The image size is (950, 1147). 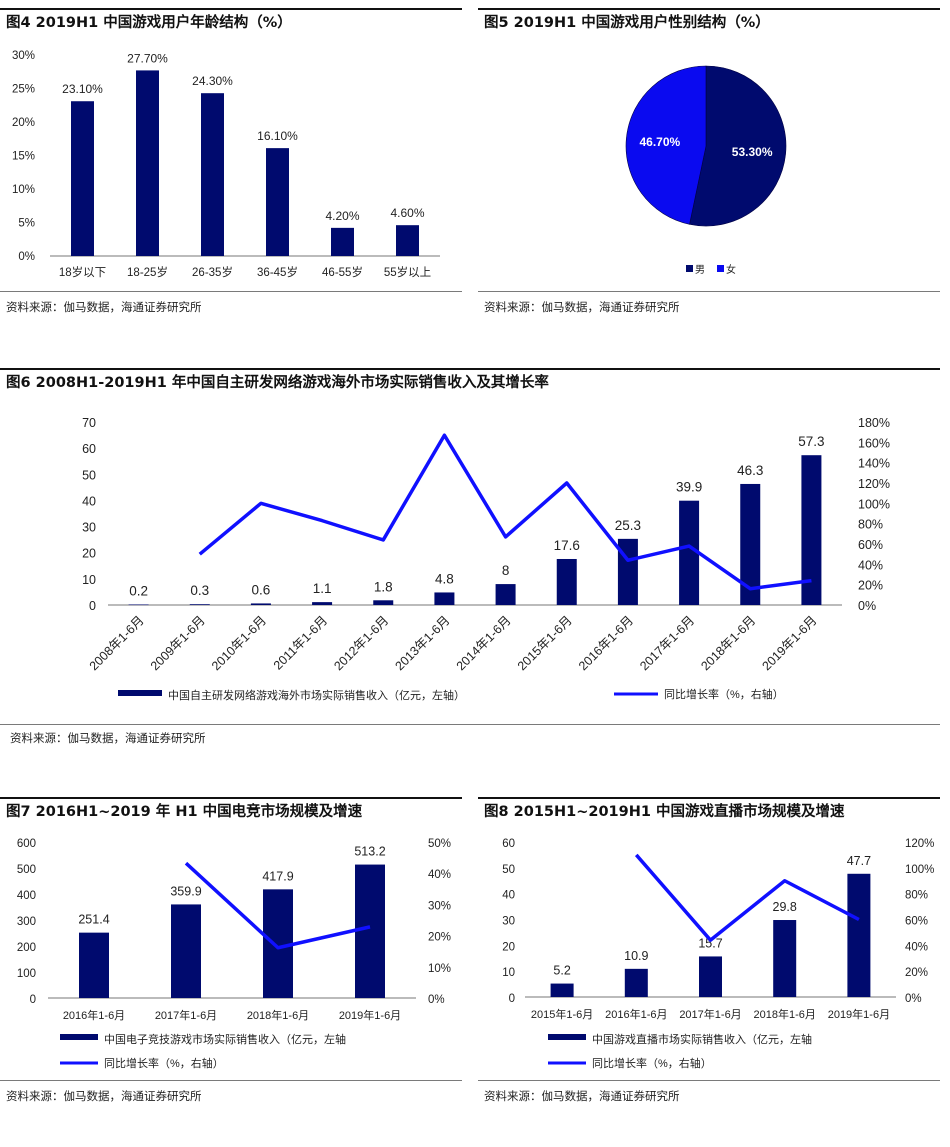 What do you see at coordinates (117, 643) in the screenshot?
I see `x-tick-label: 2008年1-6月` at bounding box center [117, 643].